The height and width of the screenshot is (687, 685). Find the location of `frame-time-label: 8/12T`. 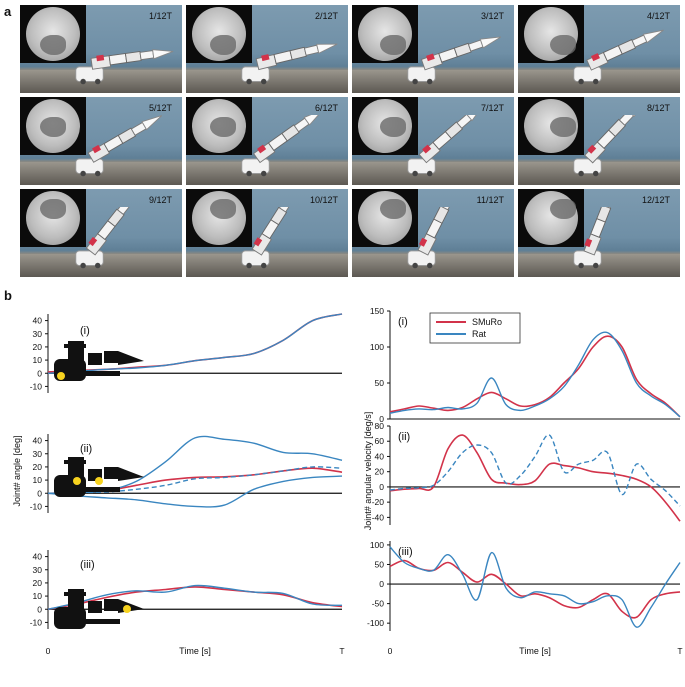

frame-time-label: 8/12T is located at coordinates (658, 108).